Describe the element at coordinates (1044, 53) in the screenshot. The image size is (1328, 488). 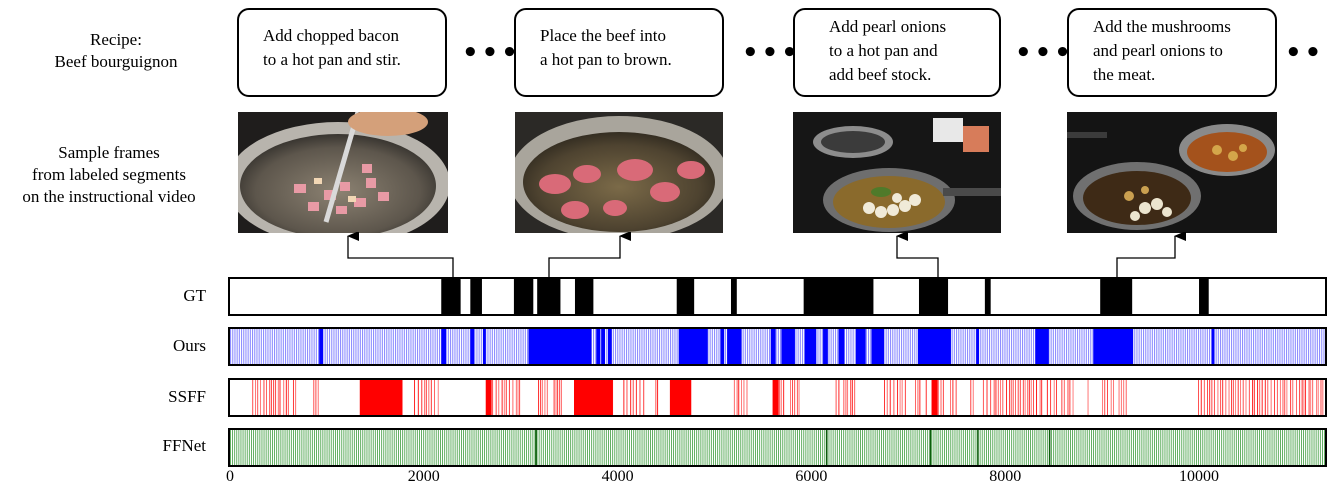
I see `ellipsis-3: •••` at that location.